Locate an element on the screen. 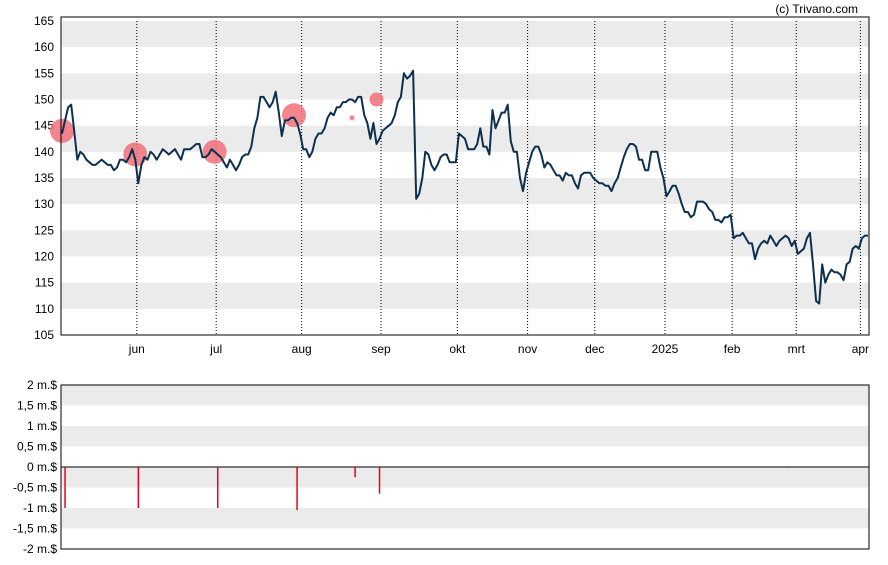  month-tick-label: jul is located at coordinates (215, 349).